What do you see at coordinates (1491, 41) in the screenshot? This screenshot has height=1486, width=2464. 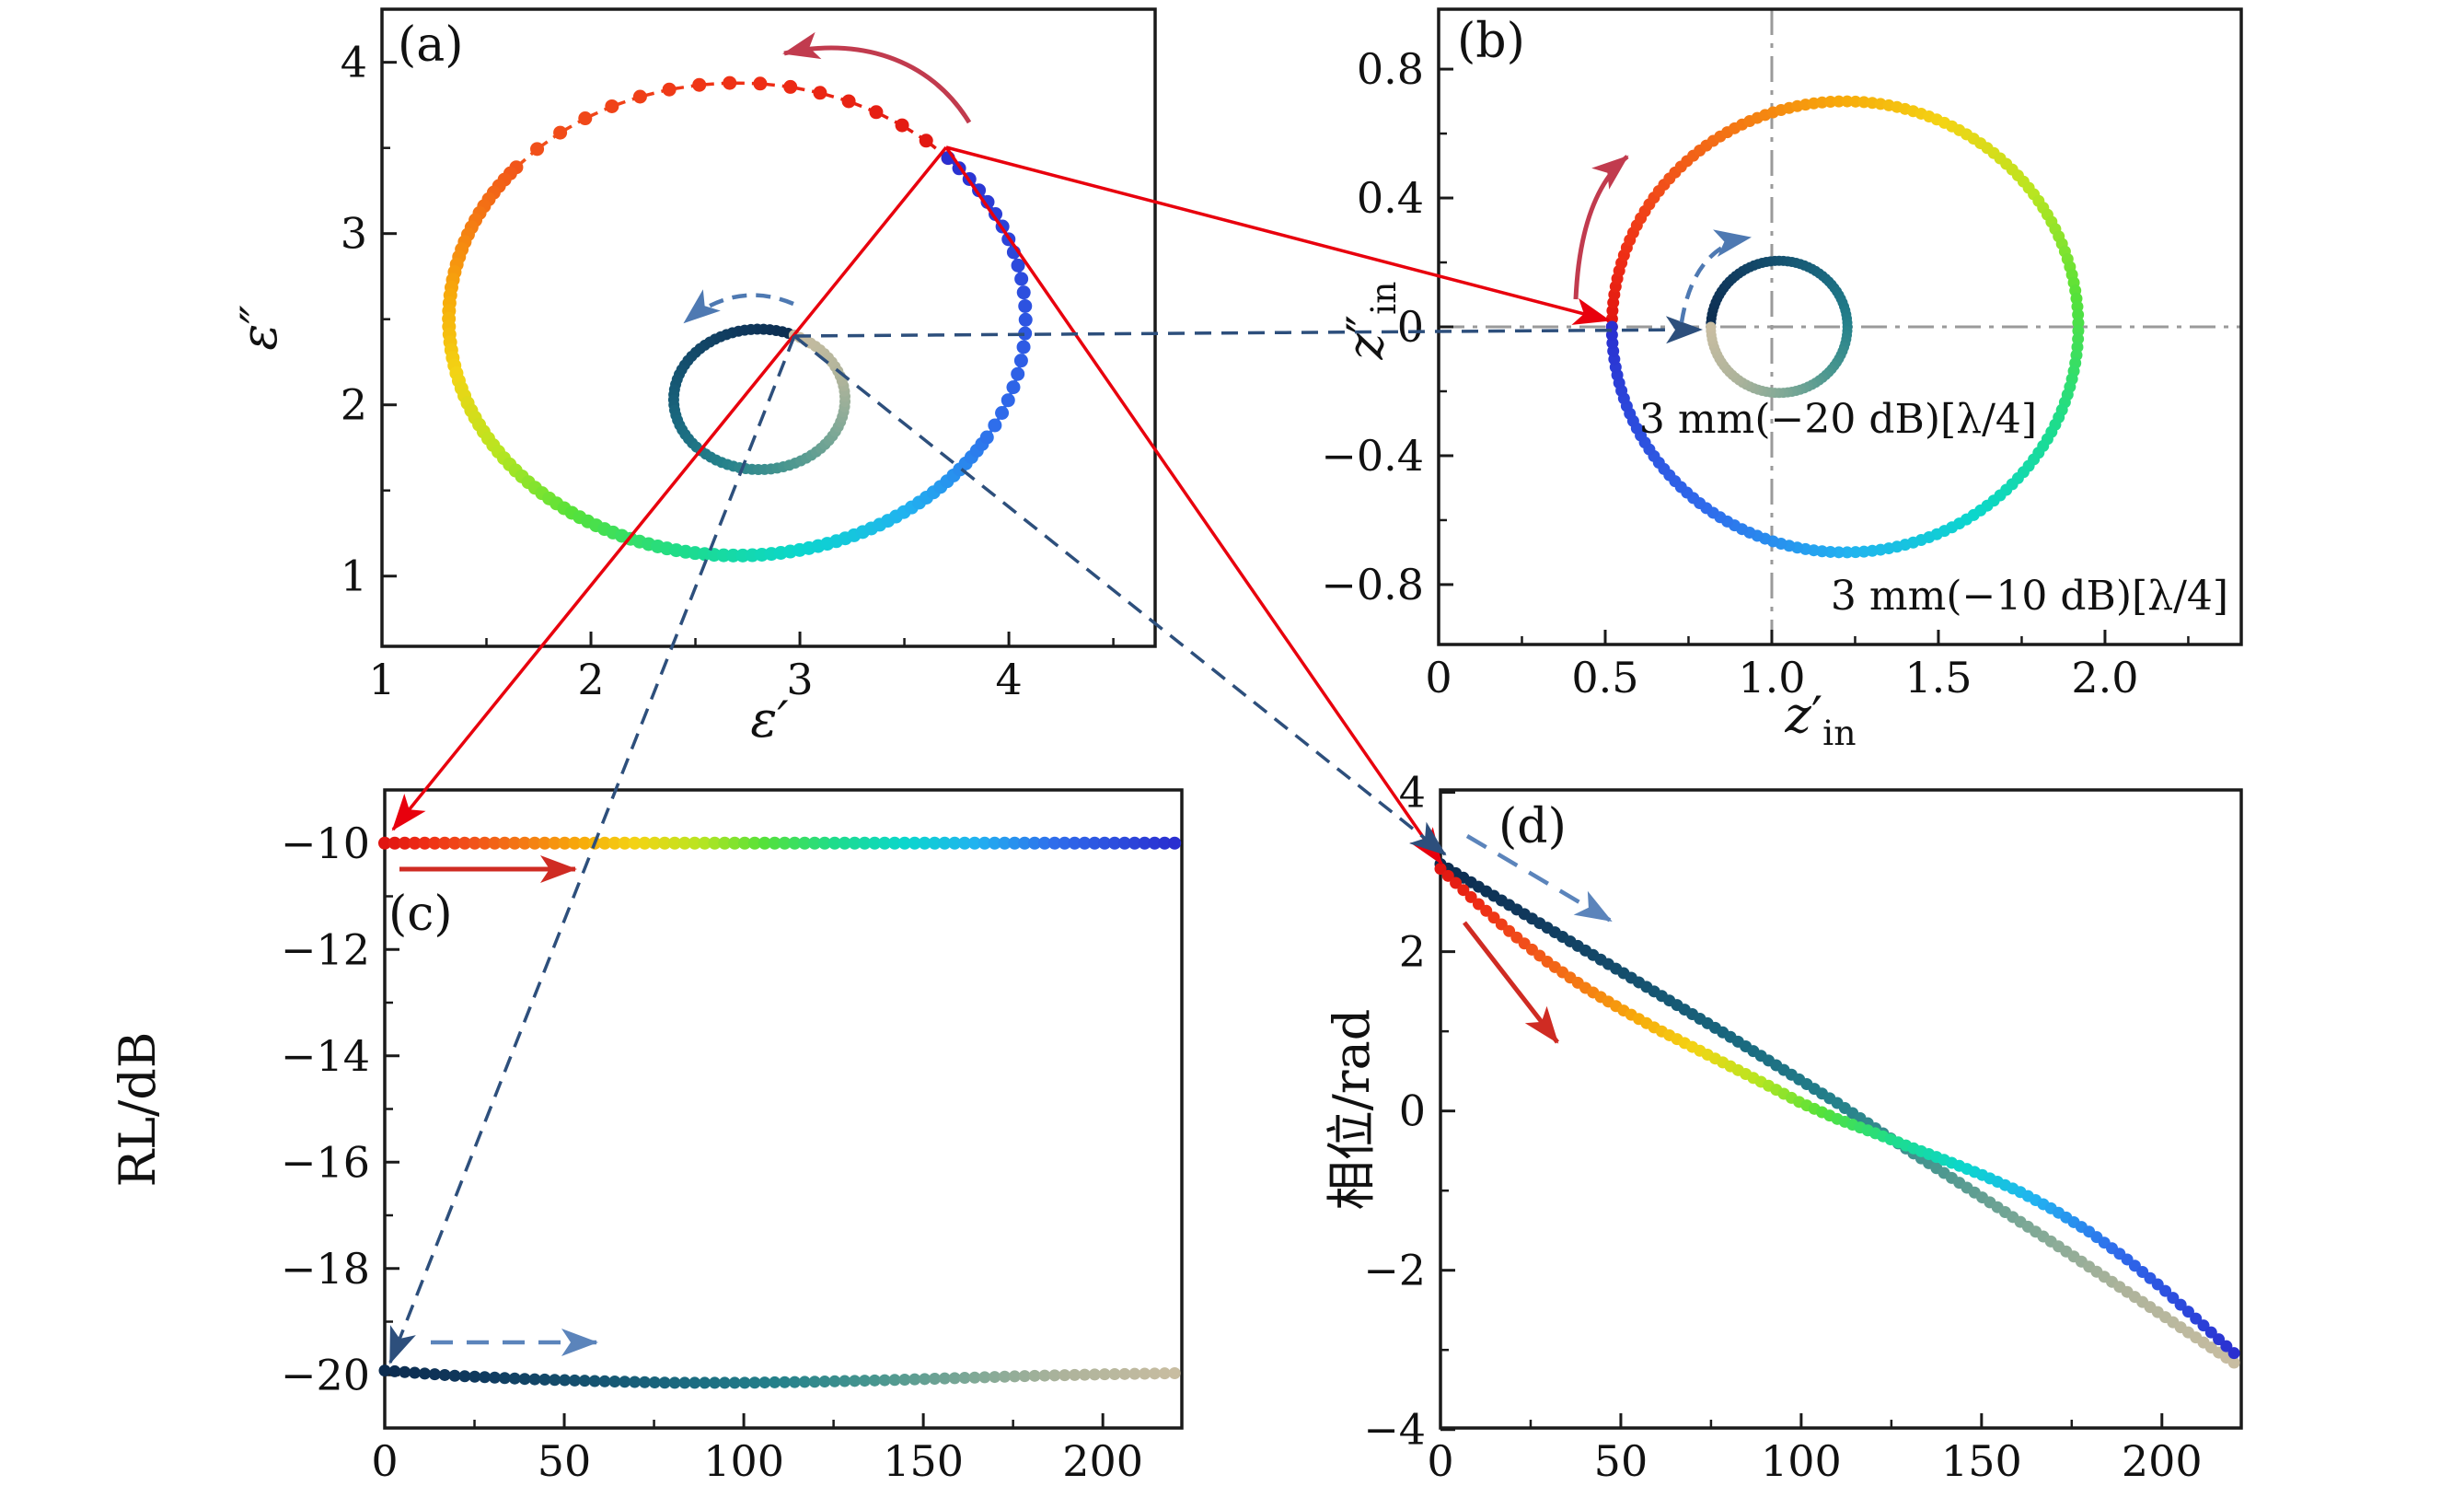 I see `panel-label: (b)` at bounding box center [1491, 41].